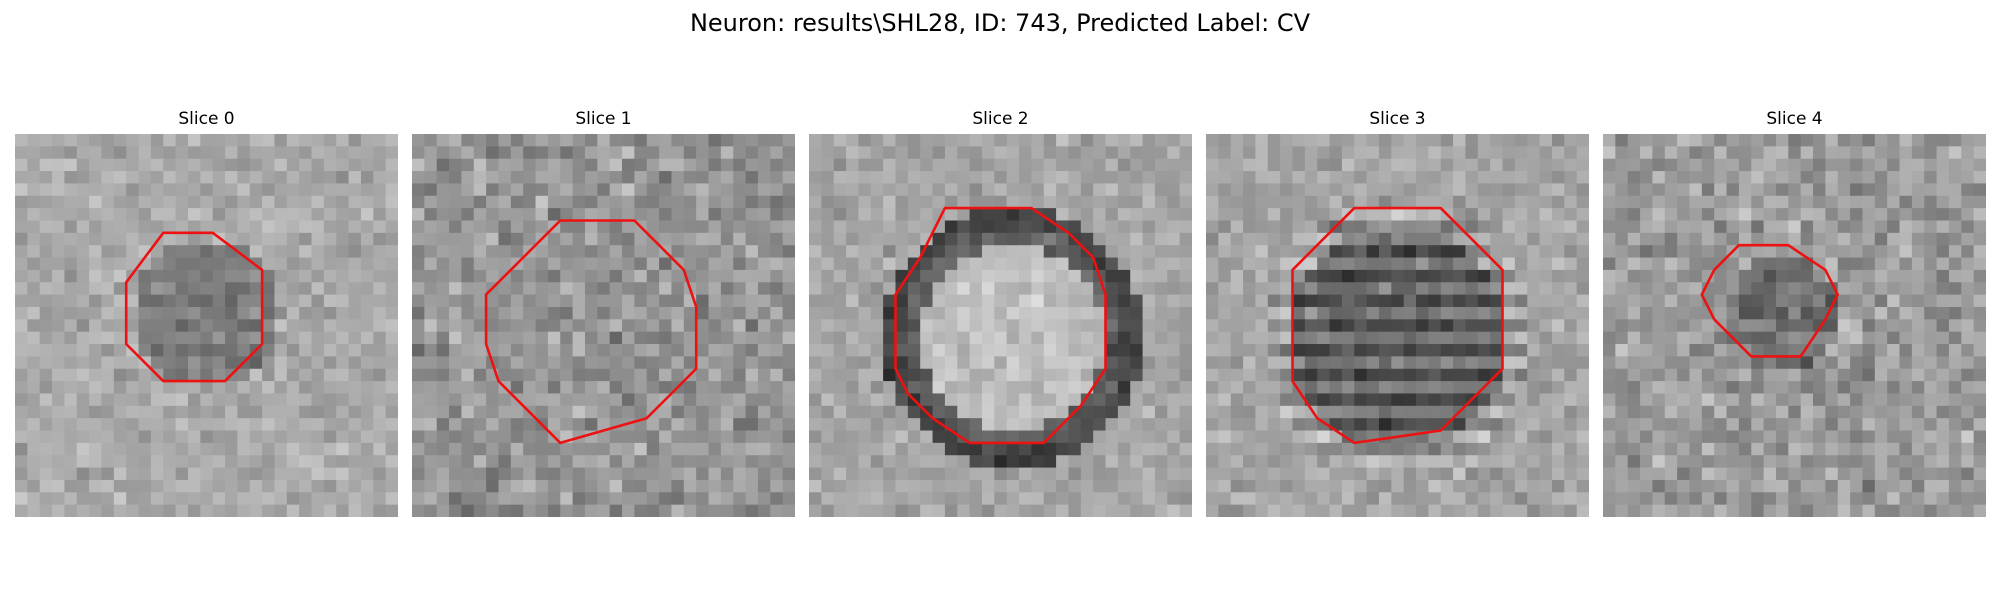 The image size is (2000, 600). I want to click on slice-panel-4: Slice 4, so click(1794, 312).